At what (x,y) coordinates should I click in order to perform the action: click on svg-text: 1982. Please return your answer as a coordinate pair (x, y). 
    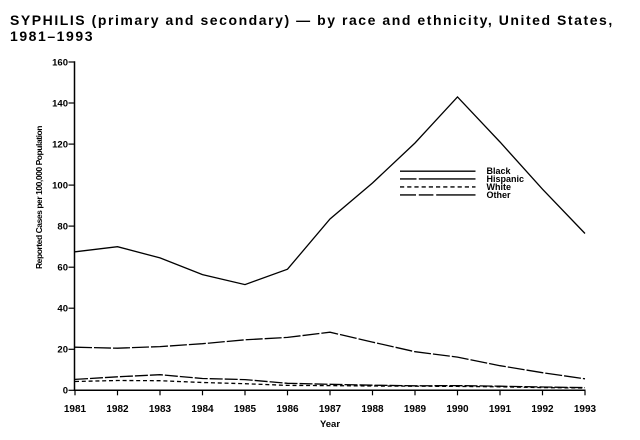
    Looking at the image, I should click on (117, 409).